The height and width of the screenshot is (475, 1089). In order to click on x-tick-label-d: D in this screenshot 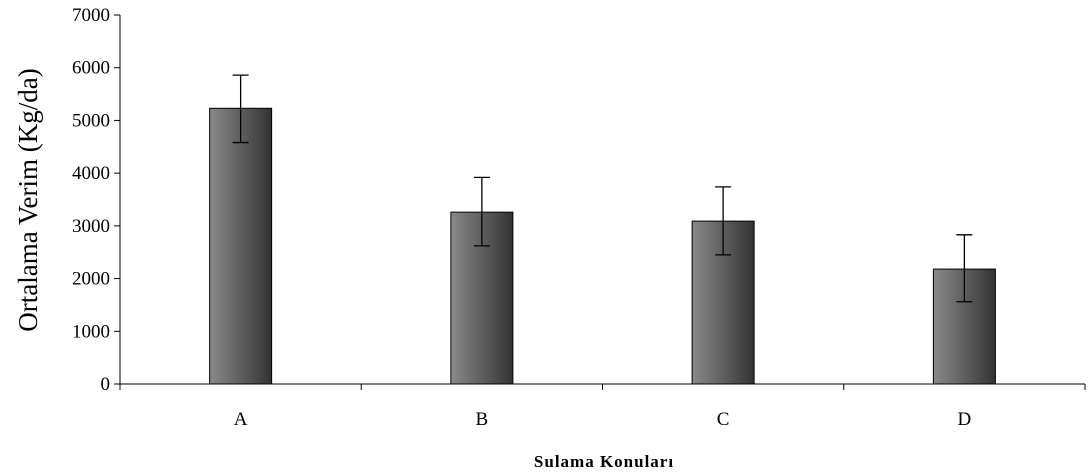, I will do `click(965, 419)`.